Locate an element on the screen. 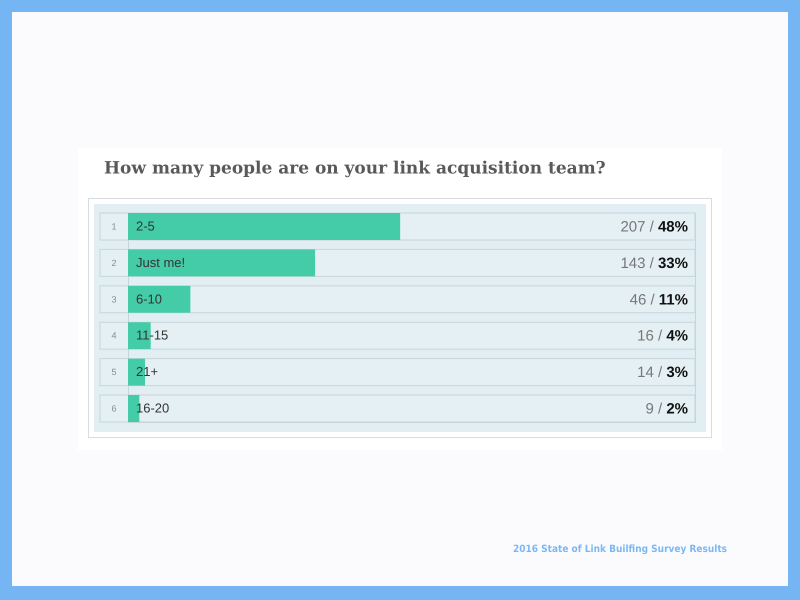 Image resolution: width=800 pixels, height=600 pixels. text: 4 is located at coordinates (114, 335).